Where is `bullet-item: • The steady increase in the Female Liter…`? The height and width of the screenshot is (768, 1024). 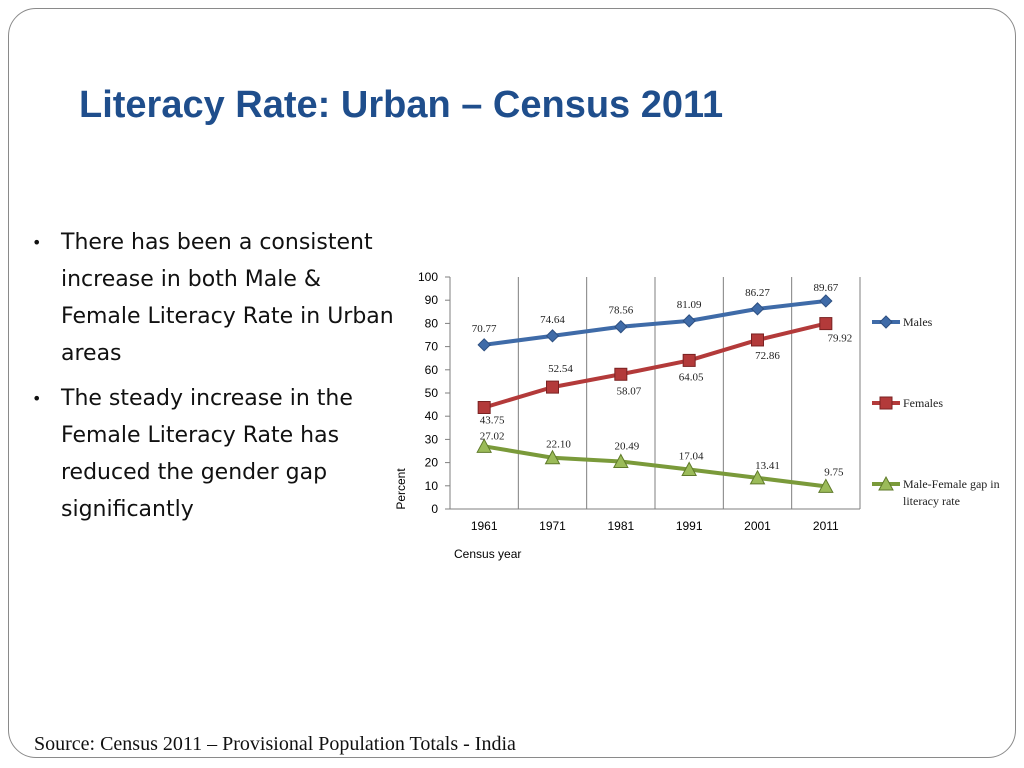
bullet-item: • The steady increase in the Female Liter… is located at coordinates (215, 454).